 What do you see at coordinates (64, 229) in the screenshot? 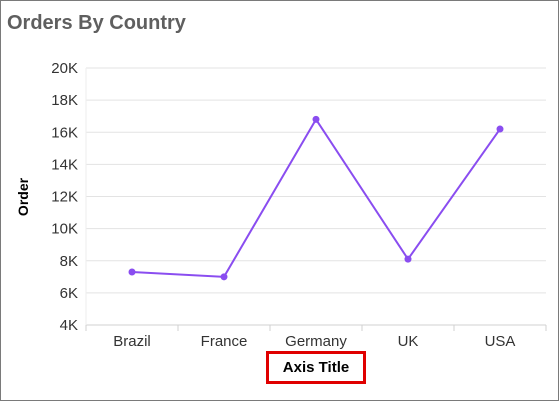
I see `y-tick-label: 10K` at bounding box center [64, 229].